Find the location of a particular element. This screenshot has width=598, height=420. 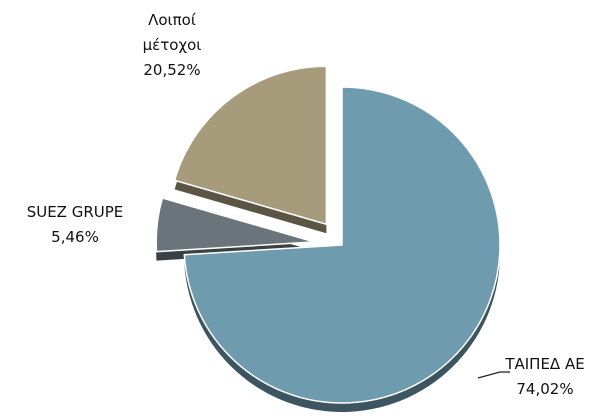

value-label: 20,52% is located at coordinates (172, 70).